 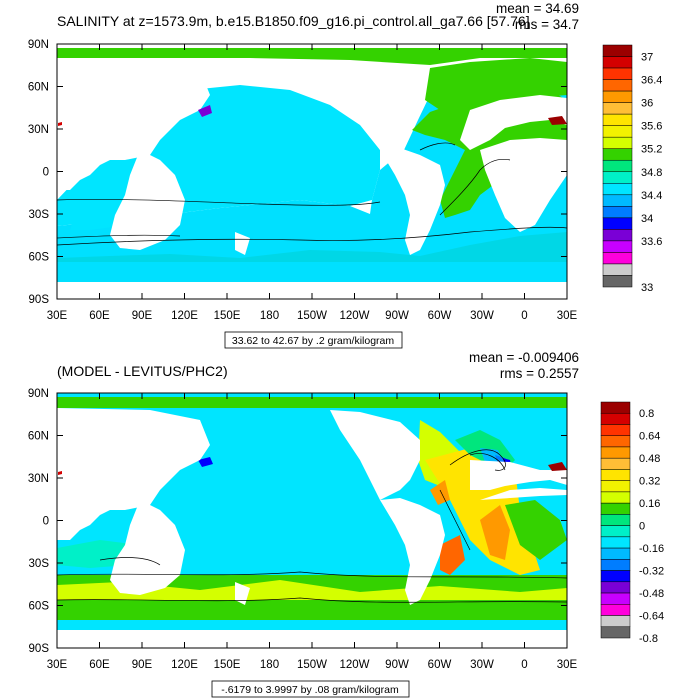 I want to click on colorbar-label: -0.64, so click(x=651, y=617).